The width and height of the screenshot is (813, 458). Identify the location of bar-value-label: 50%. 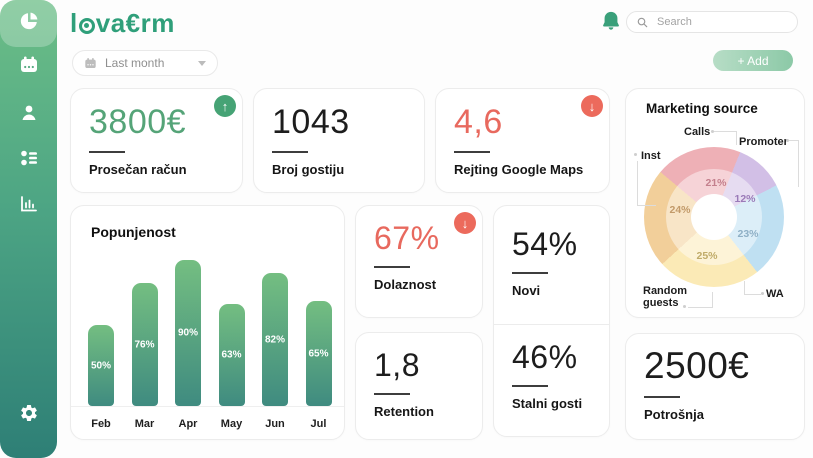
(101, 365).